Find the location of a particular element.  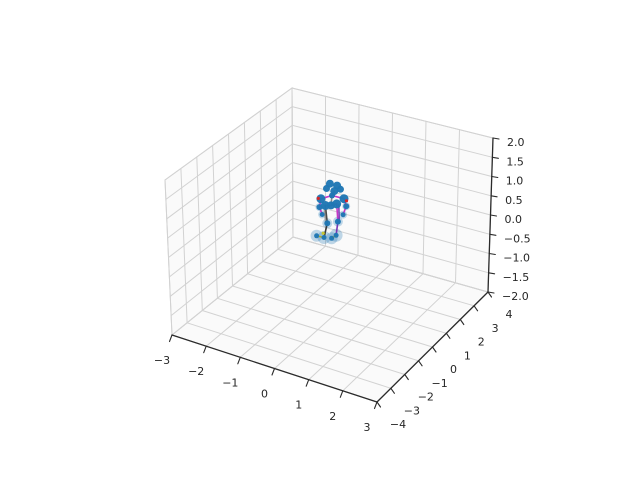

y-tick-label: −1 is located at coordinates (439, 383).